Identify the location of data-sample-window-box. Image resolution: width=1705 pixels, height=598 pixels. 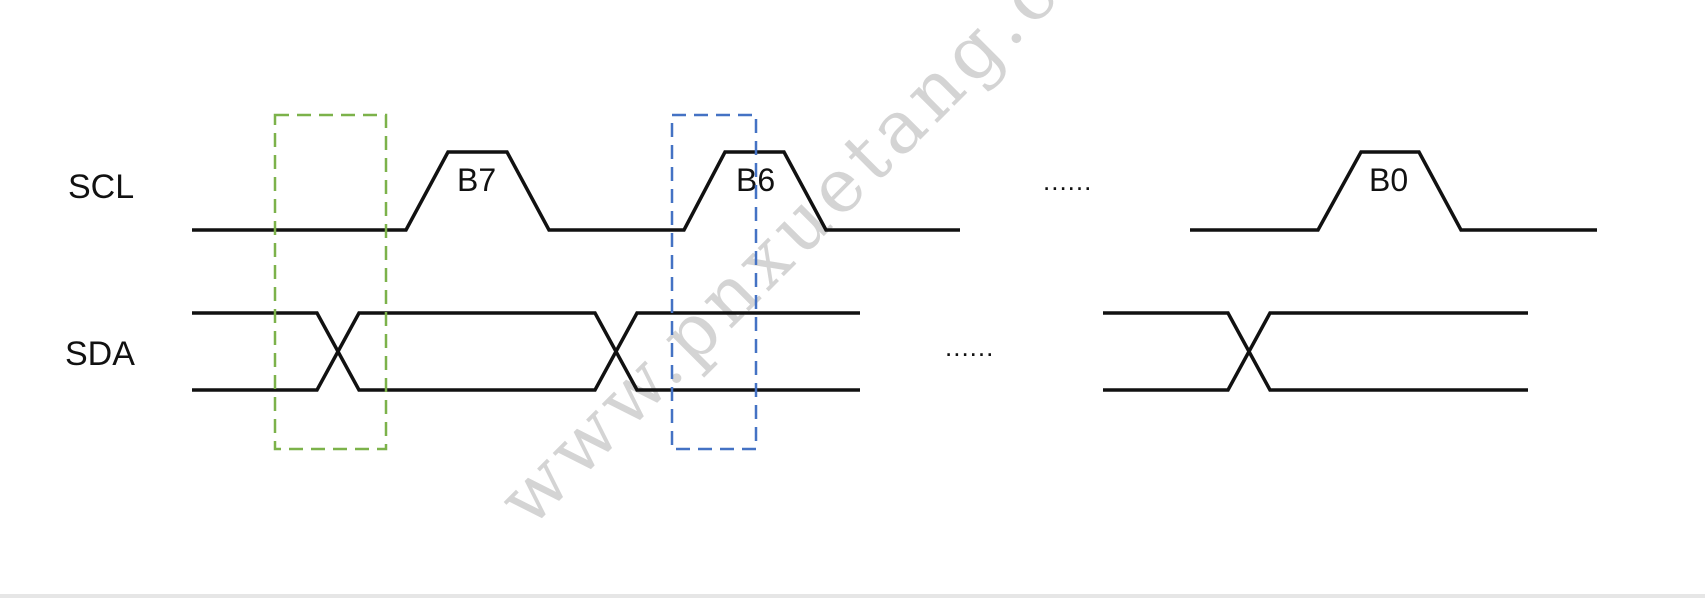
(714, 282).